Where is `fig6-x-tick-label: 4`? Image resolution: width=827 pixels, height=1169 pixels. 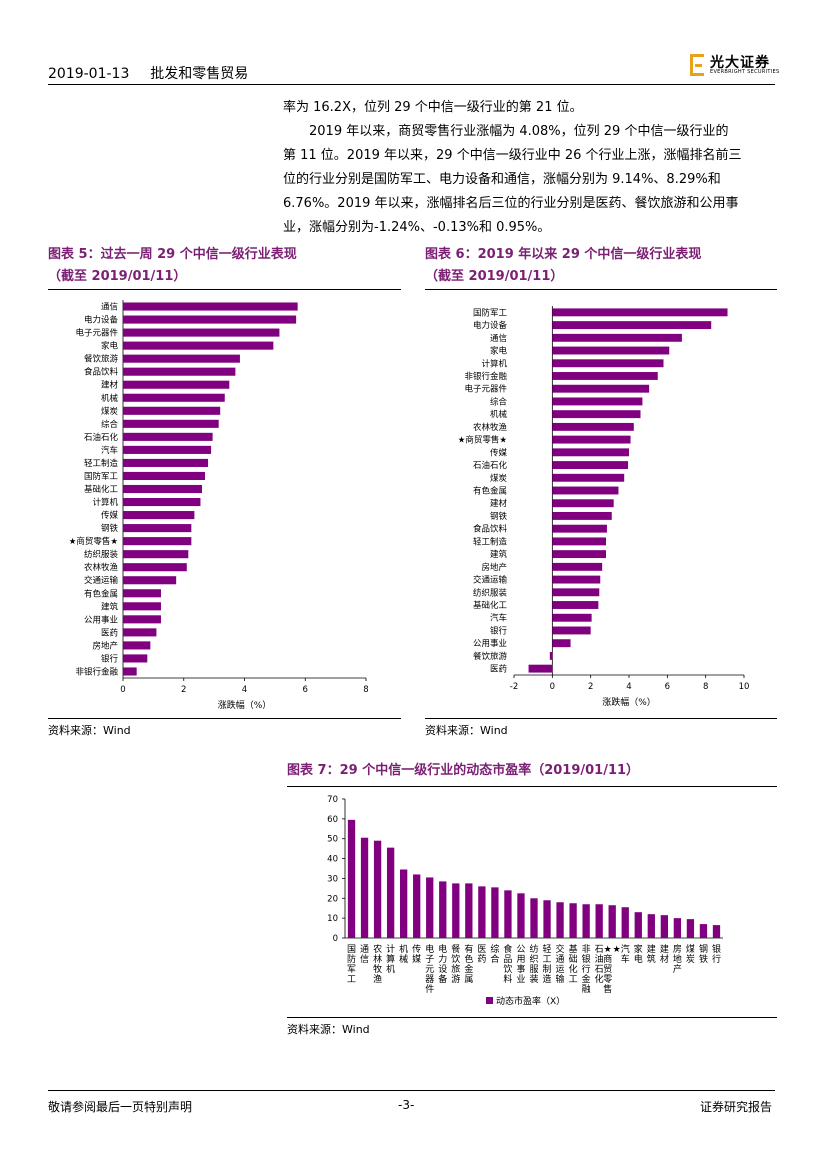
fig6-x-tick-label: 4 is located at coordinates (628, 687).